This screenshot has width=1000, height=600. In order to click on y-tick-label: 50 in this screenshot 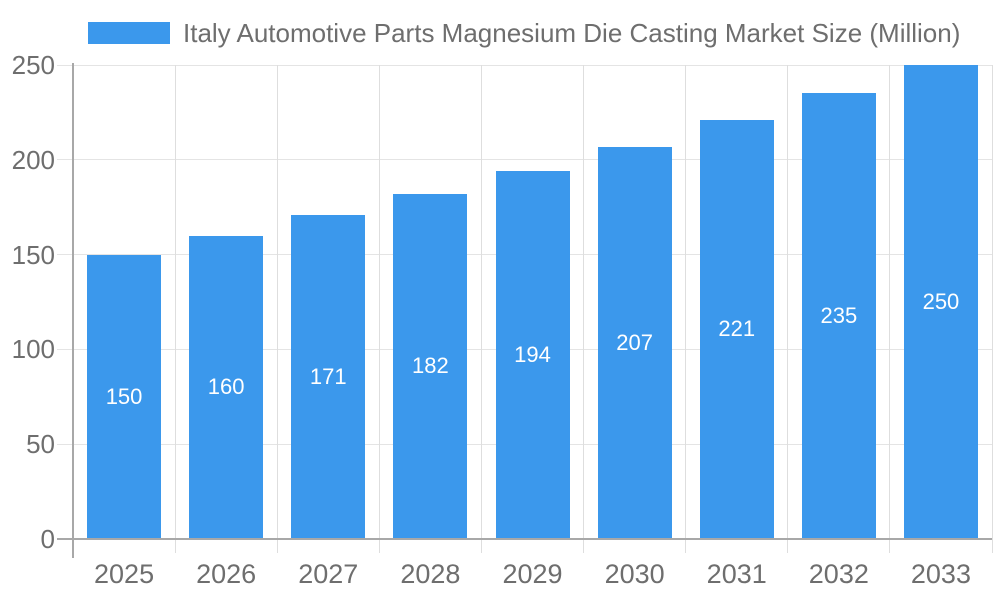, I will do `click(40, 444)`.